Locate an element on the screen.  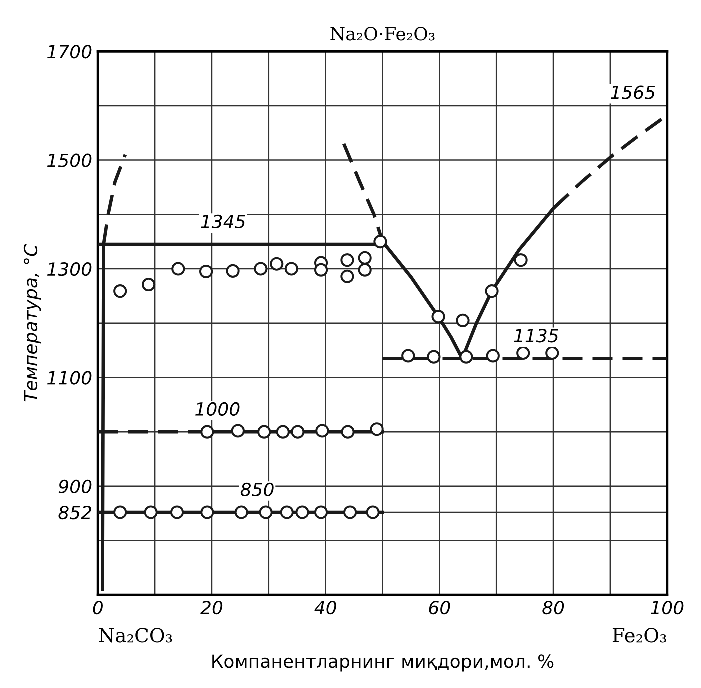
x-tick-label: 100 is located at coordinates (667, 607).